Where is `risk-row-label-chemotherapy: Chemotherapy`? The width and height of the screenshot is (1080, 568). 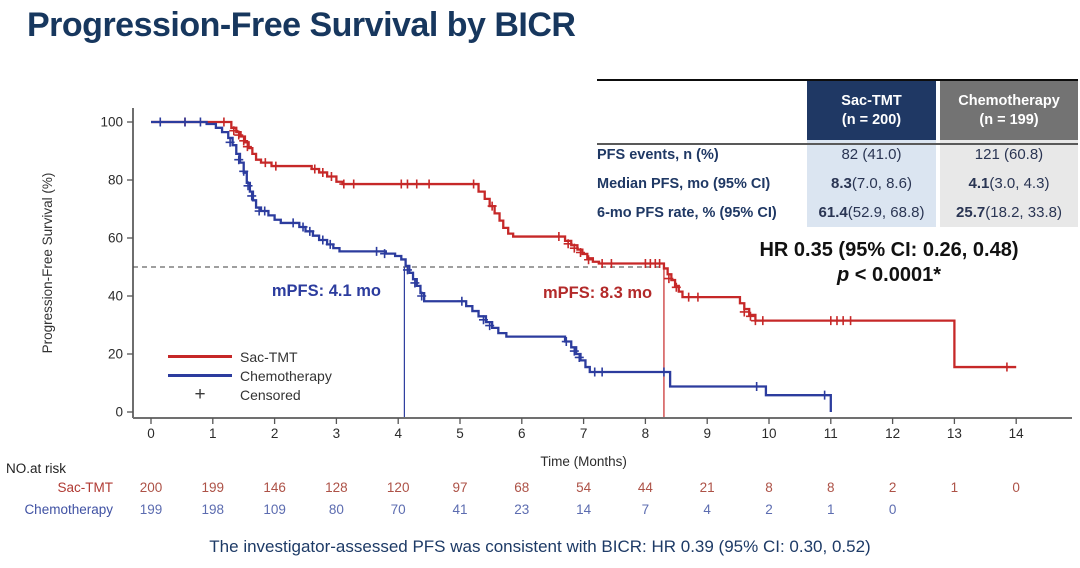 risk-row-label-chemotherapy: Chemotherapy is located at coordinates (68, 509).